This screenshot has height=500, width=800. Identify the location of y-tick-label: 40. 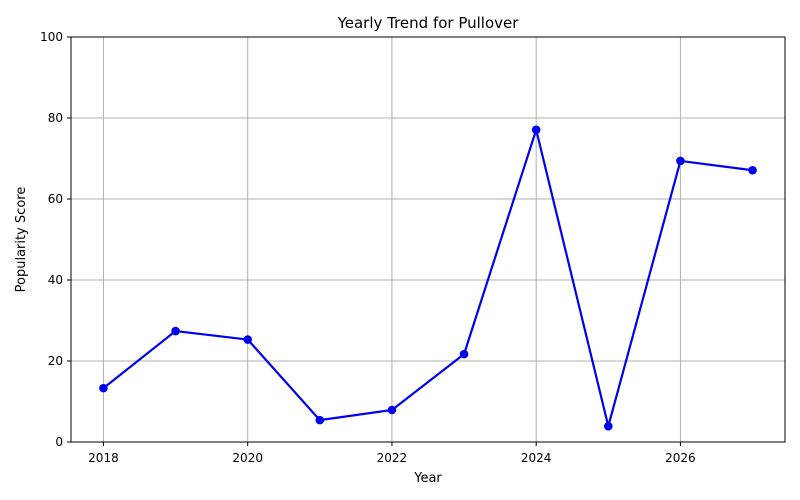
(55, 280).